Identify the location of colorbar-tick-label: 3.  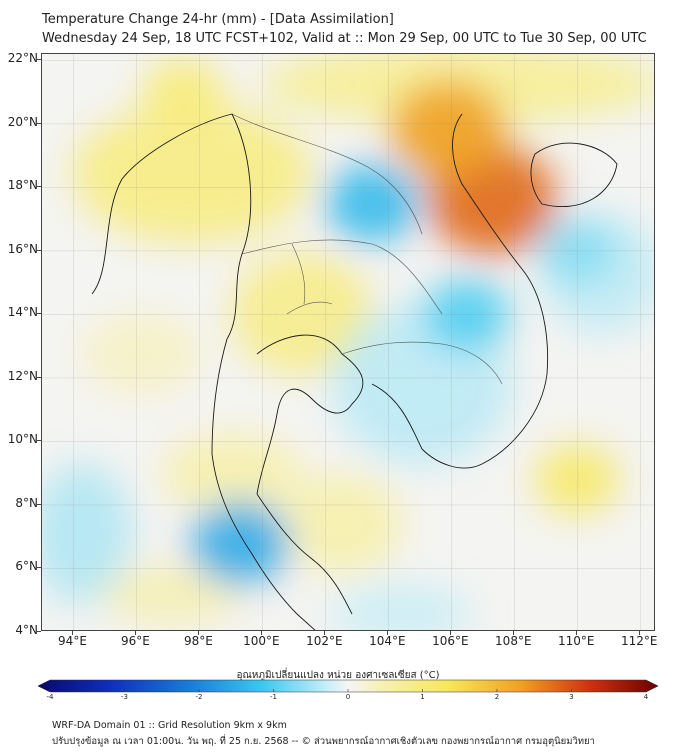
(571, 697).